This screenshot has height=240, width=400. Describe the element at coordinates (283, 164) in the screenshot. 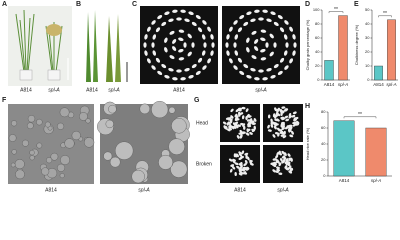

I see `photo-grains` at that location.